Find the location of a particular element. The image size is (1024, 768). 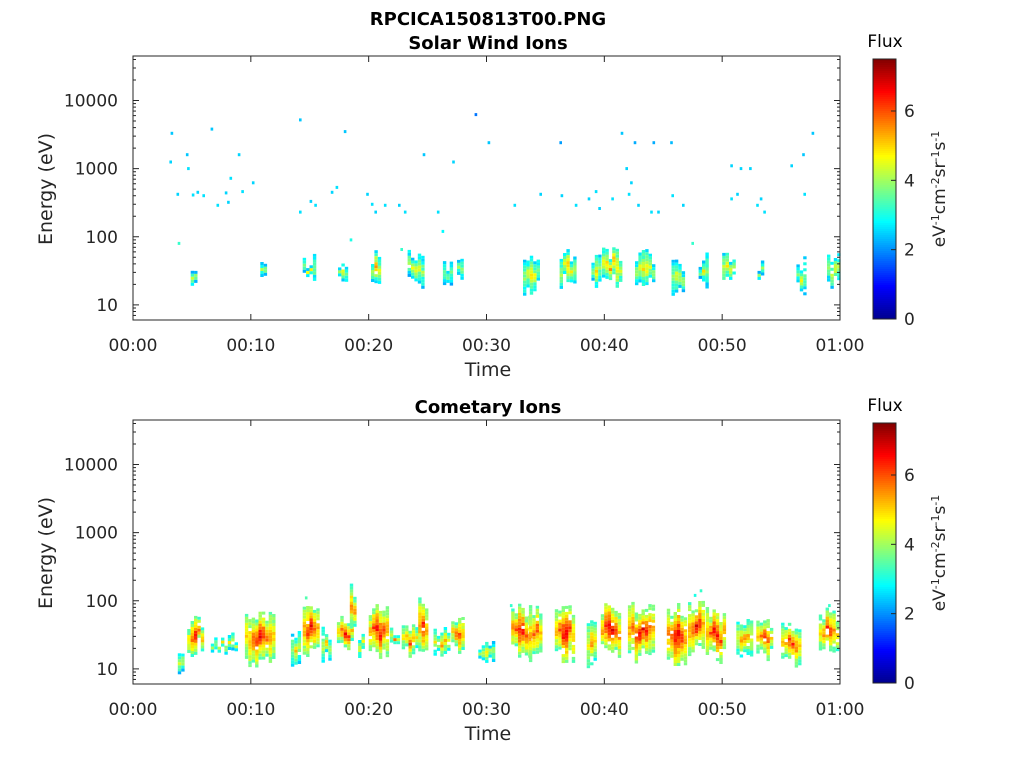

y-tick-label: 10000 is located at coordinates (91, 102).